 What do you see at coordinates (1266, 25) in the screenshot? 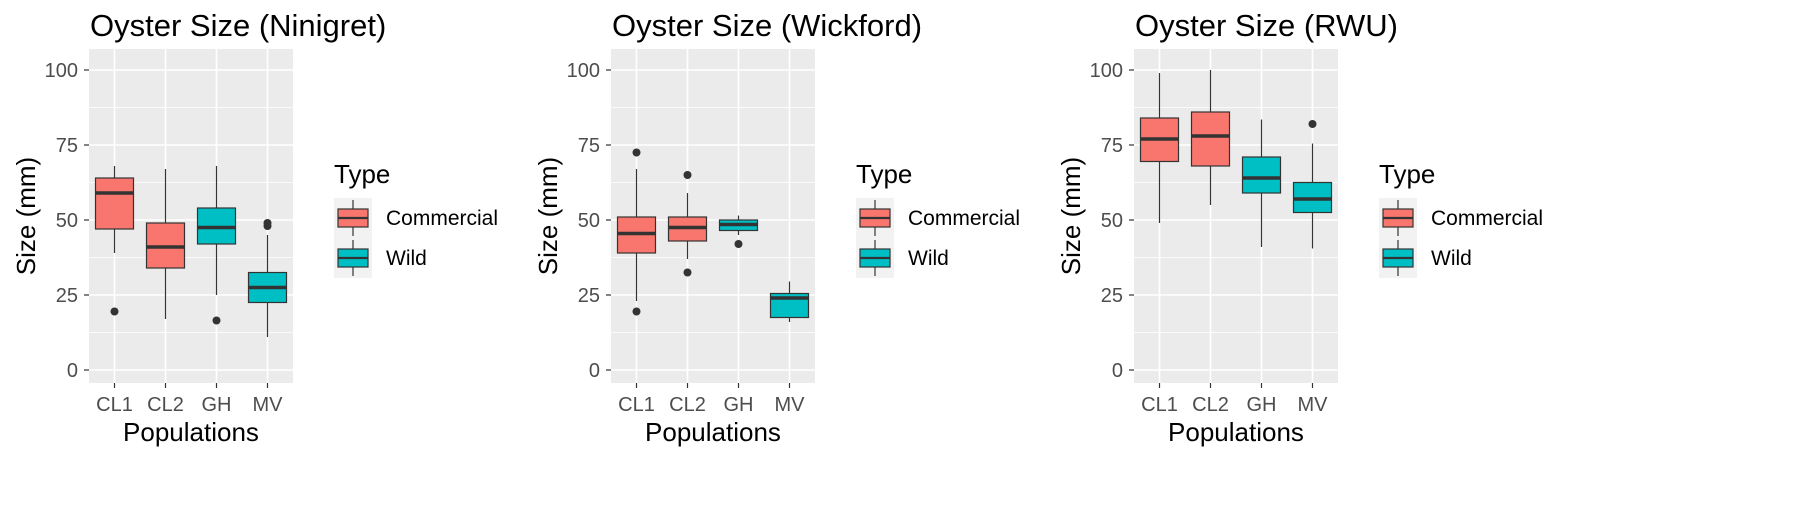
I see `chart-title: Oyster Size (RWU)` at bounding box center [1266, 25].